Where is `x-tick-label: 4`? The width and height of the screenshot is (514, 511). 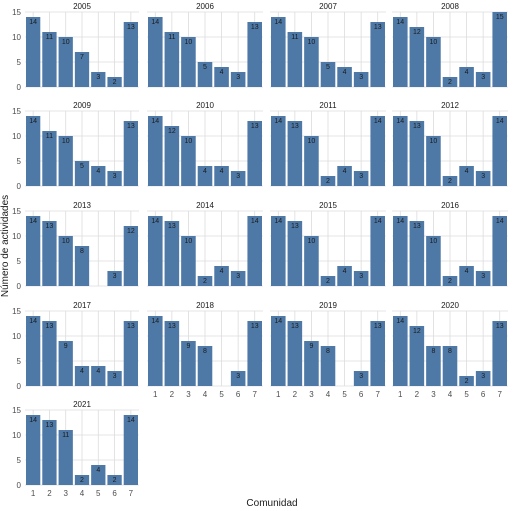
x-tick-label: 4 is located at coordinates (82, 493).